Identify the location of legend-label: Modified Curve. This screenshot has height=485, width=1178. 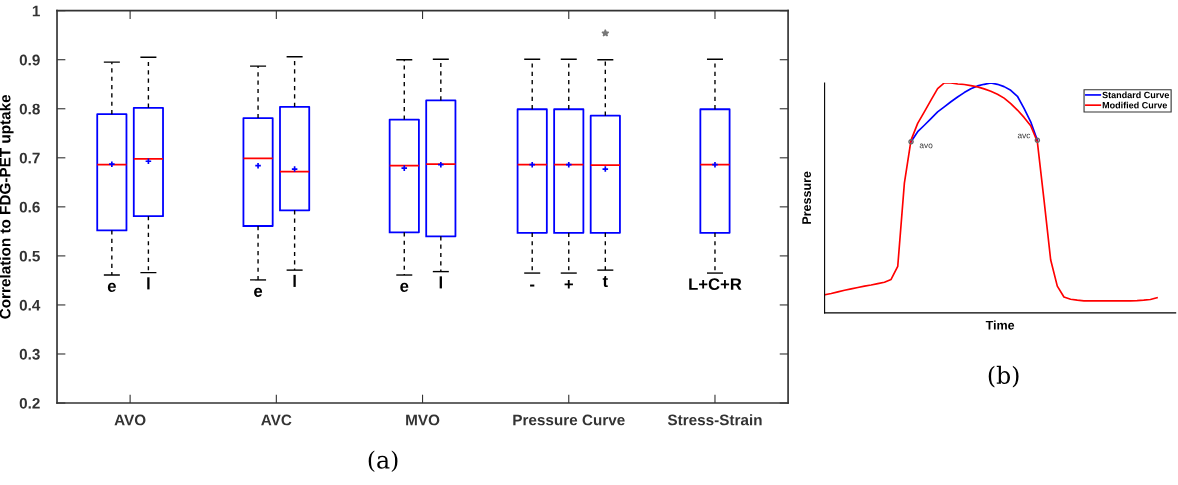
(1134, 105).